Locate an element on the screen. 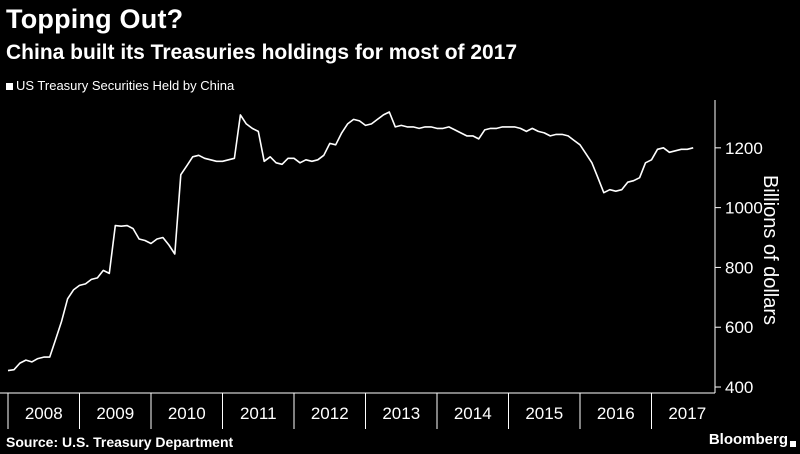 This screenshot has height=454, width=800. x-tick-label: 2015 is located at coordinates (544, 413).